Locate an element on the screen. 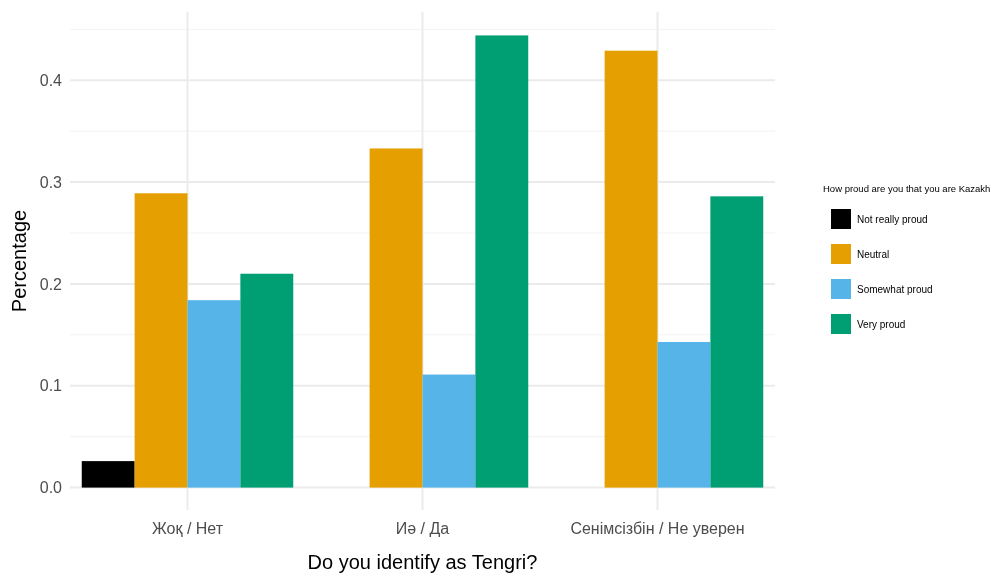  y-tick-label: 0.3 is located at coordinates (51, 182).